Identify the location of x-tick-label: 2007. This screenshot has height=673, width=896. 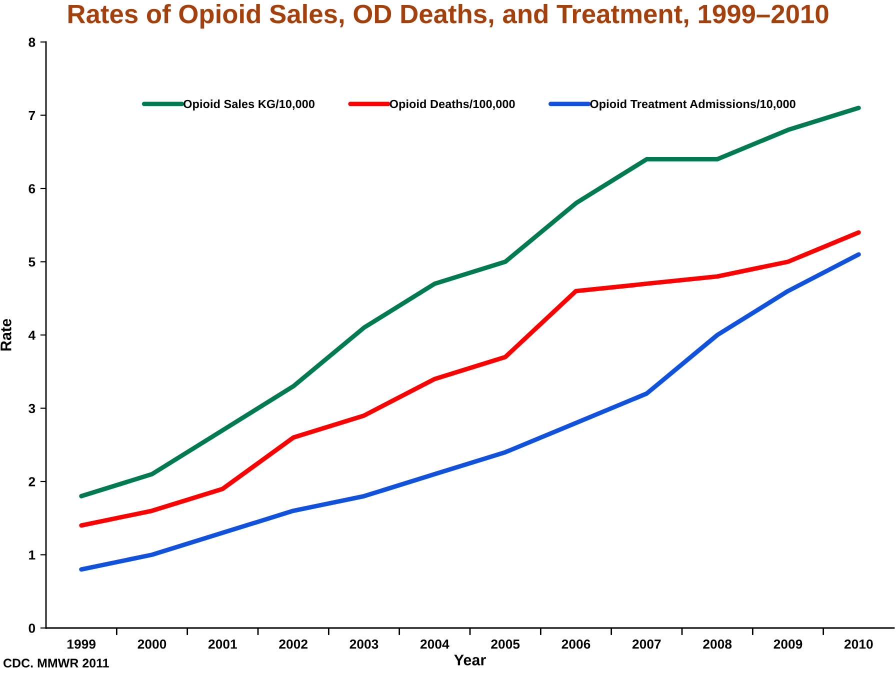
(646, 644).